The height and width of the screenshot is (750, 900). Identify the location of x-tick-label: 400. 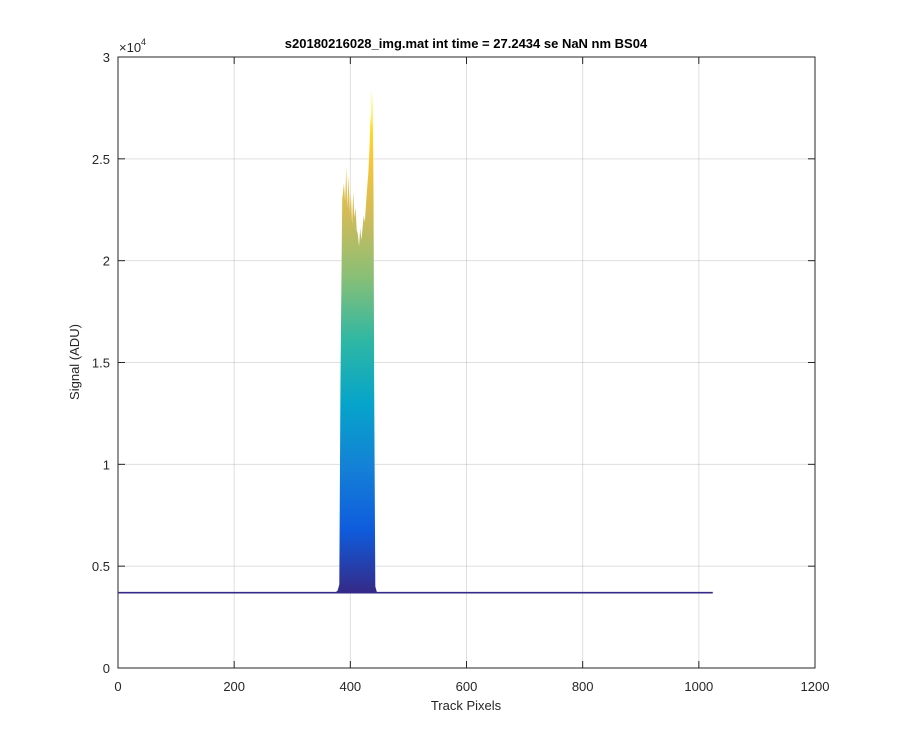
(350, 686).